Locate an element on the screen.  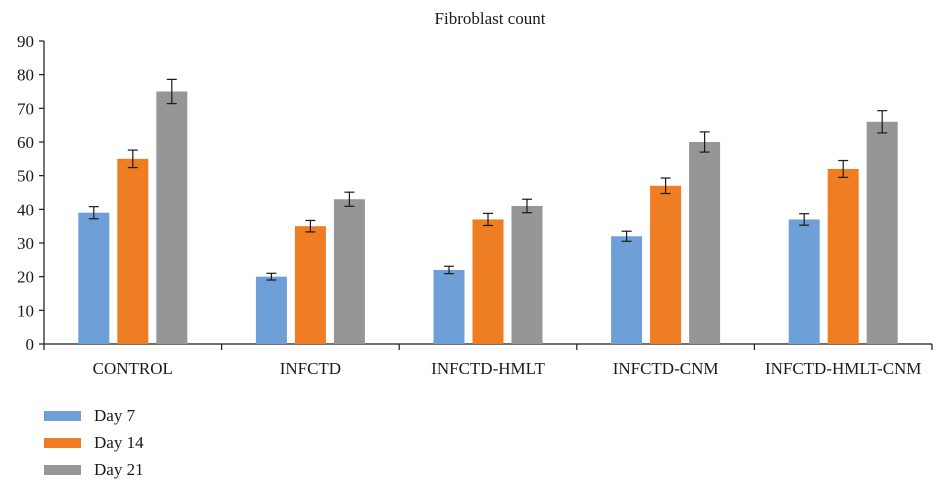
legend-label-day-14: Day 14 is located at coordinates (119, 442).